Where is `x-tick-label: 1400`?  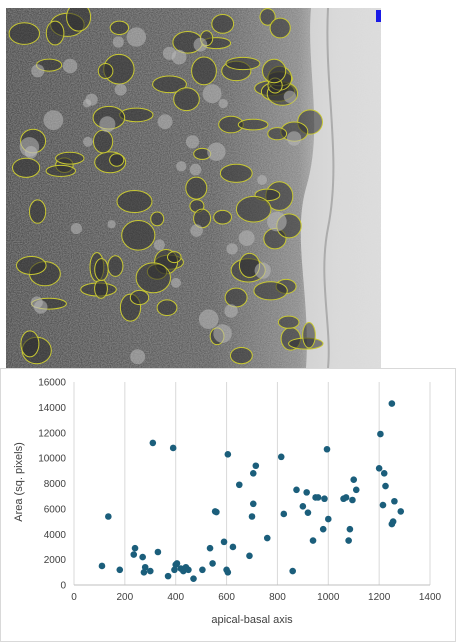
x-tick-label: 1400 is located at coordinates (430, 597).